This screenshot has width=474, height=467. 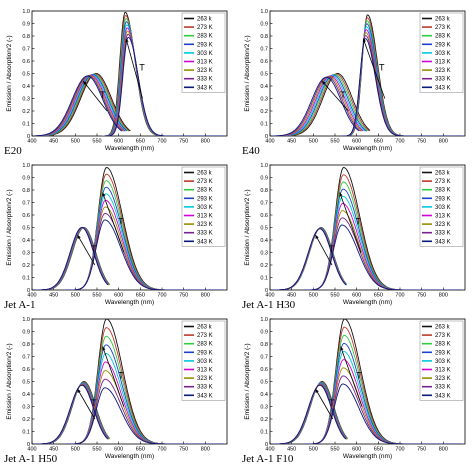 I want to click on legend-entry: 323 K, so click(x=205, y=71).